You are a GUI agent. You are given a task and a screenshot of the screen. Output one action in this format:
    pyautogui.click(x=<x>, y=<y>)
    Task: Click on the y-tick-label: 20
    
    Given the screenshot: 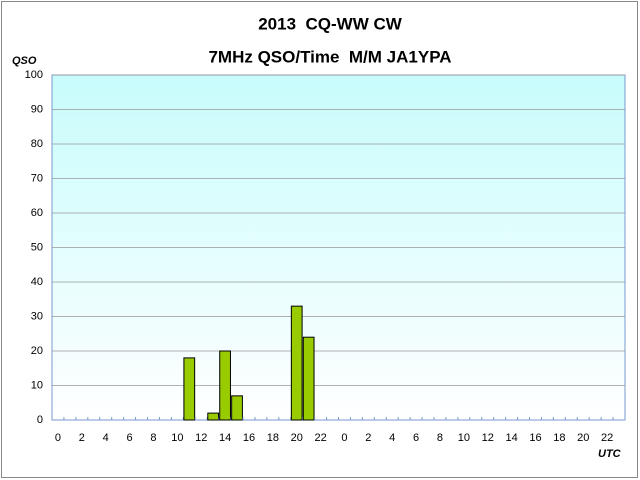 What is the action you would take?
    pyautogui.click(x=37, y=351)
    